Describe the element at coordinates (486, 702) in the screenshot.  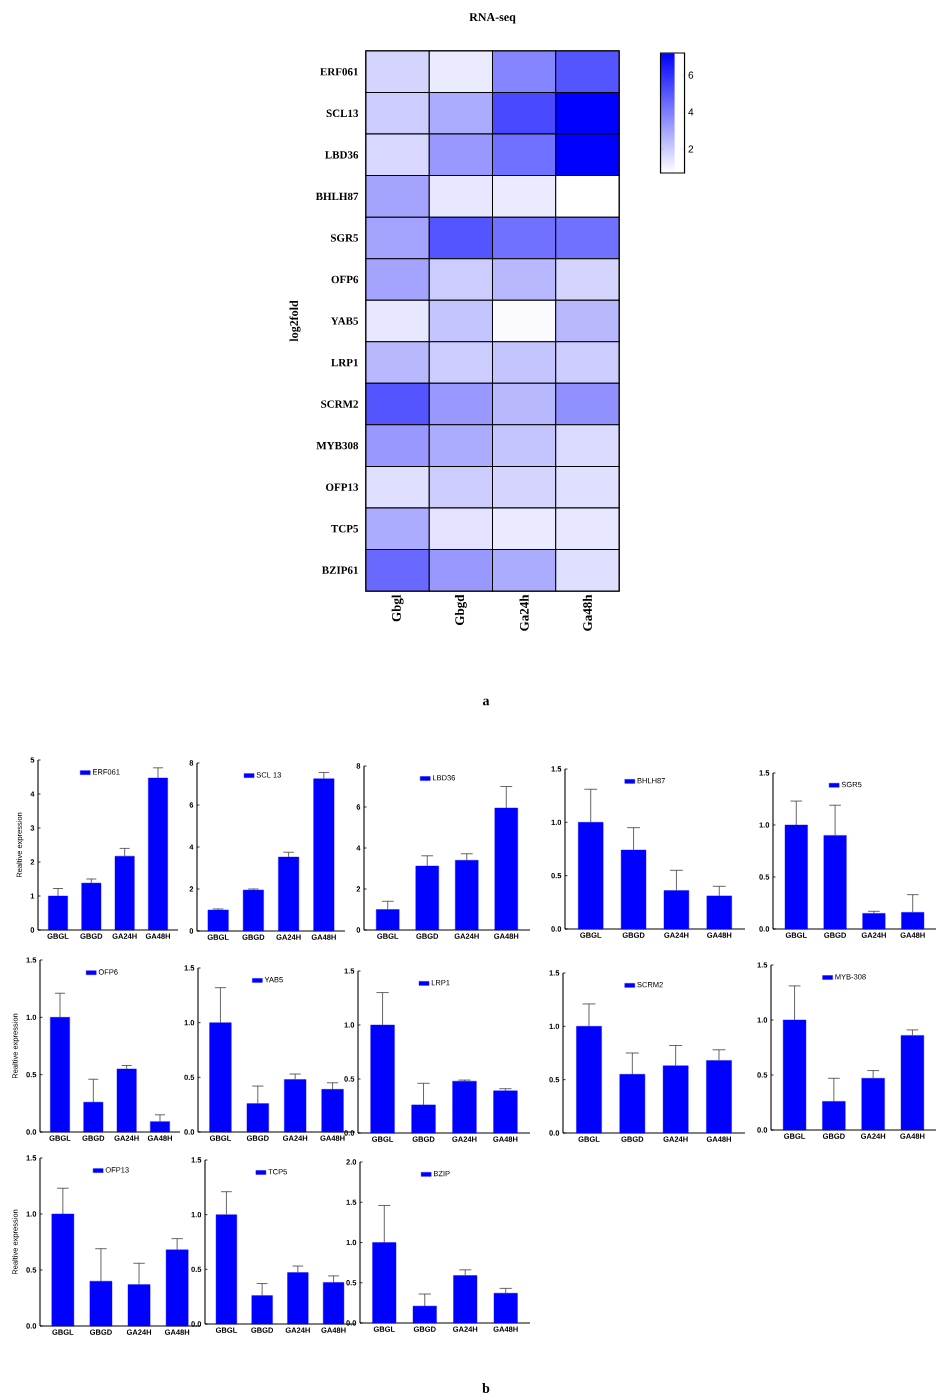
I see `text: a` at that location.